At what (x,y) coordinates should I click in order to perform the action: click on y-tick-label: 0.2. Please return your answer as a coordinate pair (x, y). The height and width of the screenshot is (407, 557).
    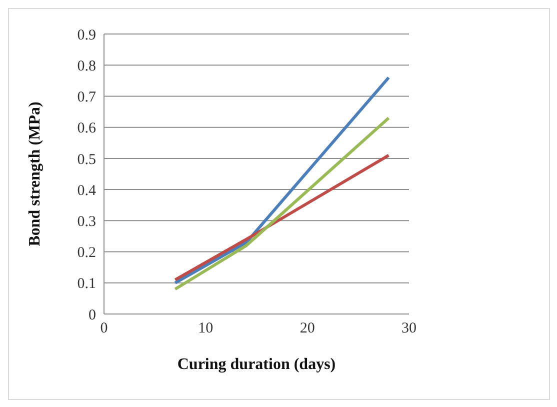
    Looking at the image, I should click on (86, 253).